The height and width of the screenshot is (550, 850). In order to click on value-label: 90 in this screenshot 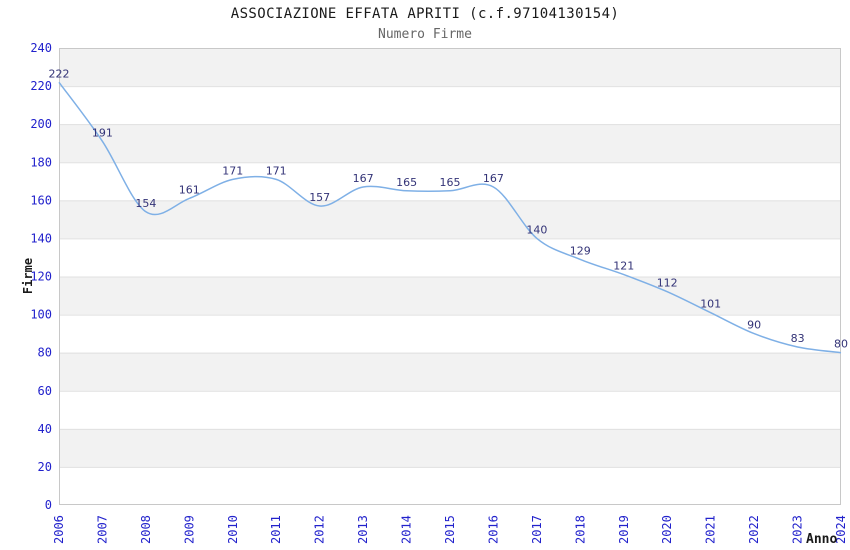, I will do `click(754, 325)`.